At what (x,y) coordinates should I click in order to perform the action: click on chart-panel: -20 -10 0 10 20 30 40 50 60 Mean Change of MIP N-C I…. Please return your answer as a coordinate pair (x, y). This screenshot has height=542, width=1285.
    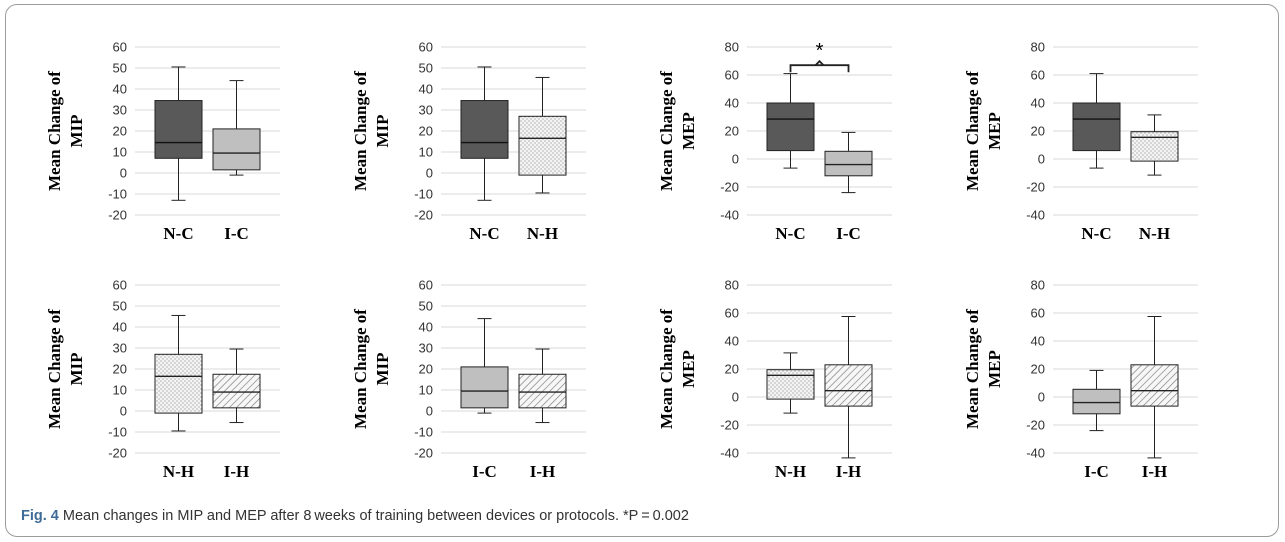
    Looking at the image, I should click on (162, 141).